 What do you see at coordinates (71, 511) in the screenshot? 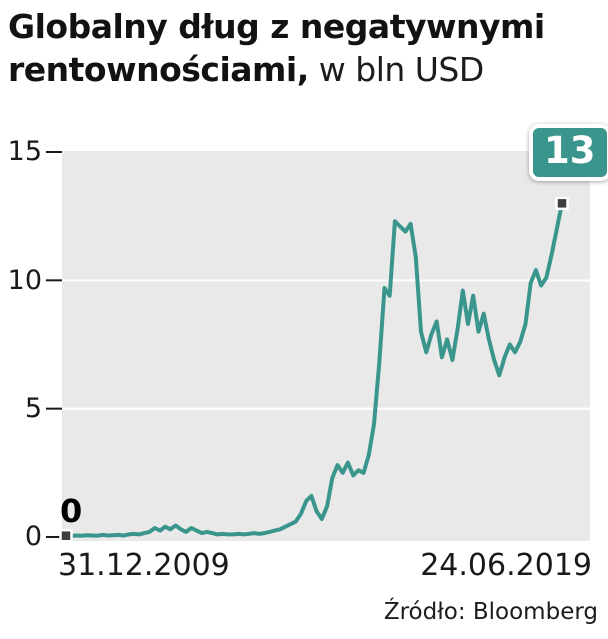
I see `start-value-label: 0` at bounding box center [71, 511].